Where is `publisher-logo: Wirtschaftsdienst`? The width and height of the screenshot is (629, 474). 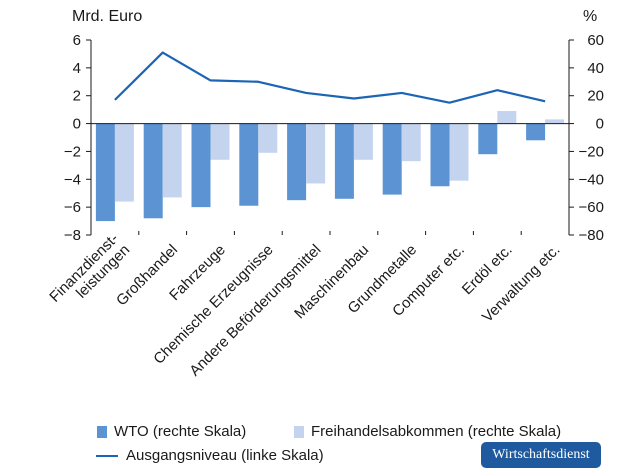 publisher-logo: Wirtschaftsdienst is located at coordinates (541, 455).